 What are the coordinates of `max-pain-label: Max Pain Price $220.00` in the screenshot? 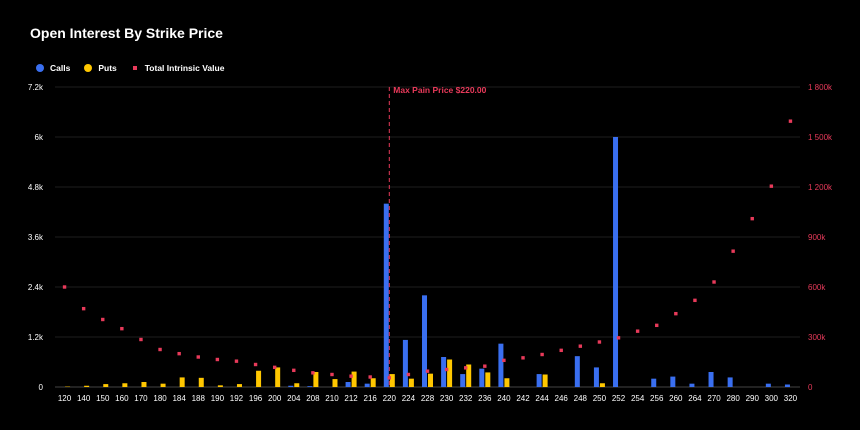 It's located at (439, 90).